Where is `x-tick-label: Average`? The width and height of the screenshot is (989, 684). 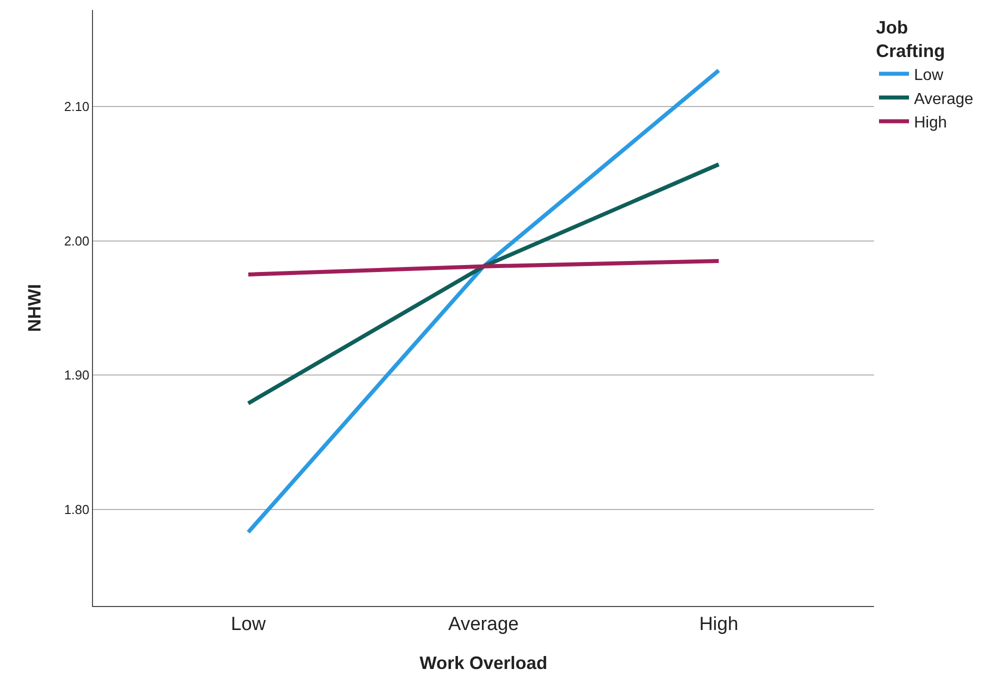
x-tick-label: Average is located at coordinates (483, 624).